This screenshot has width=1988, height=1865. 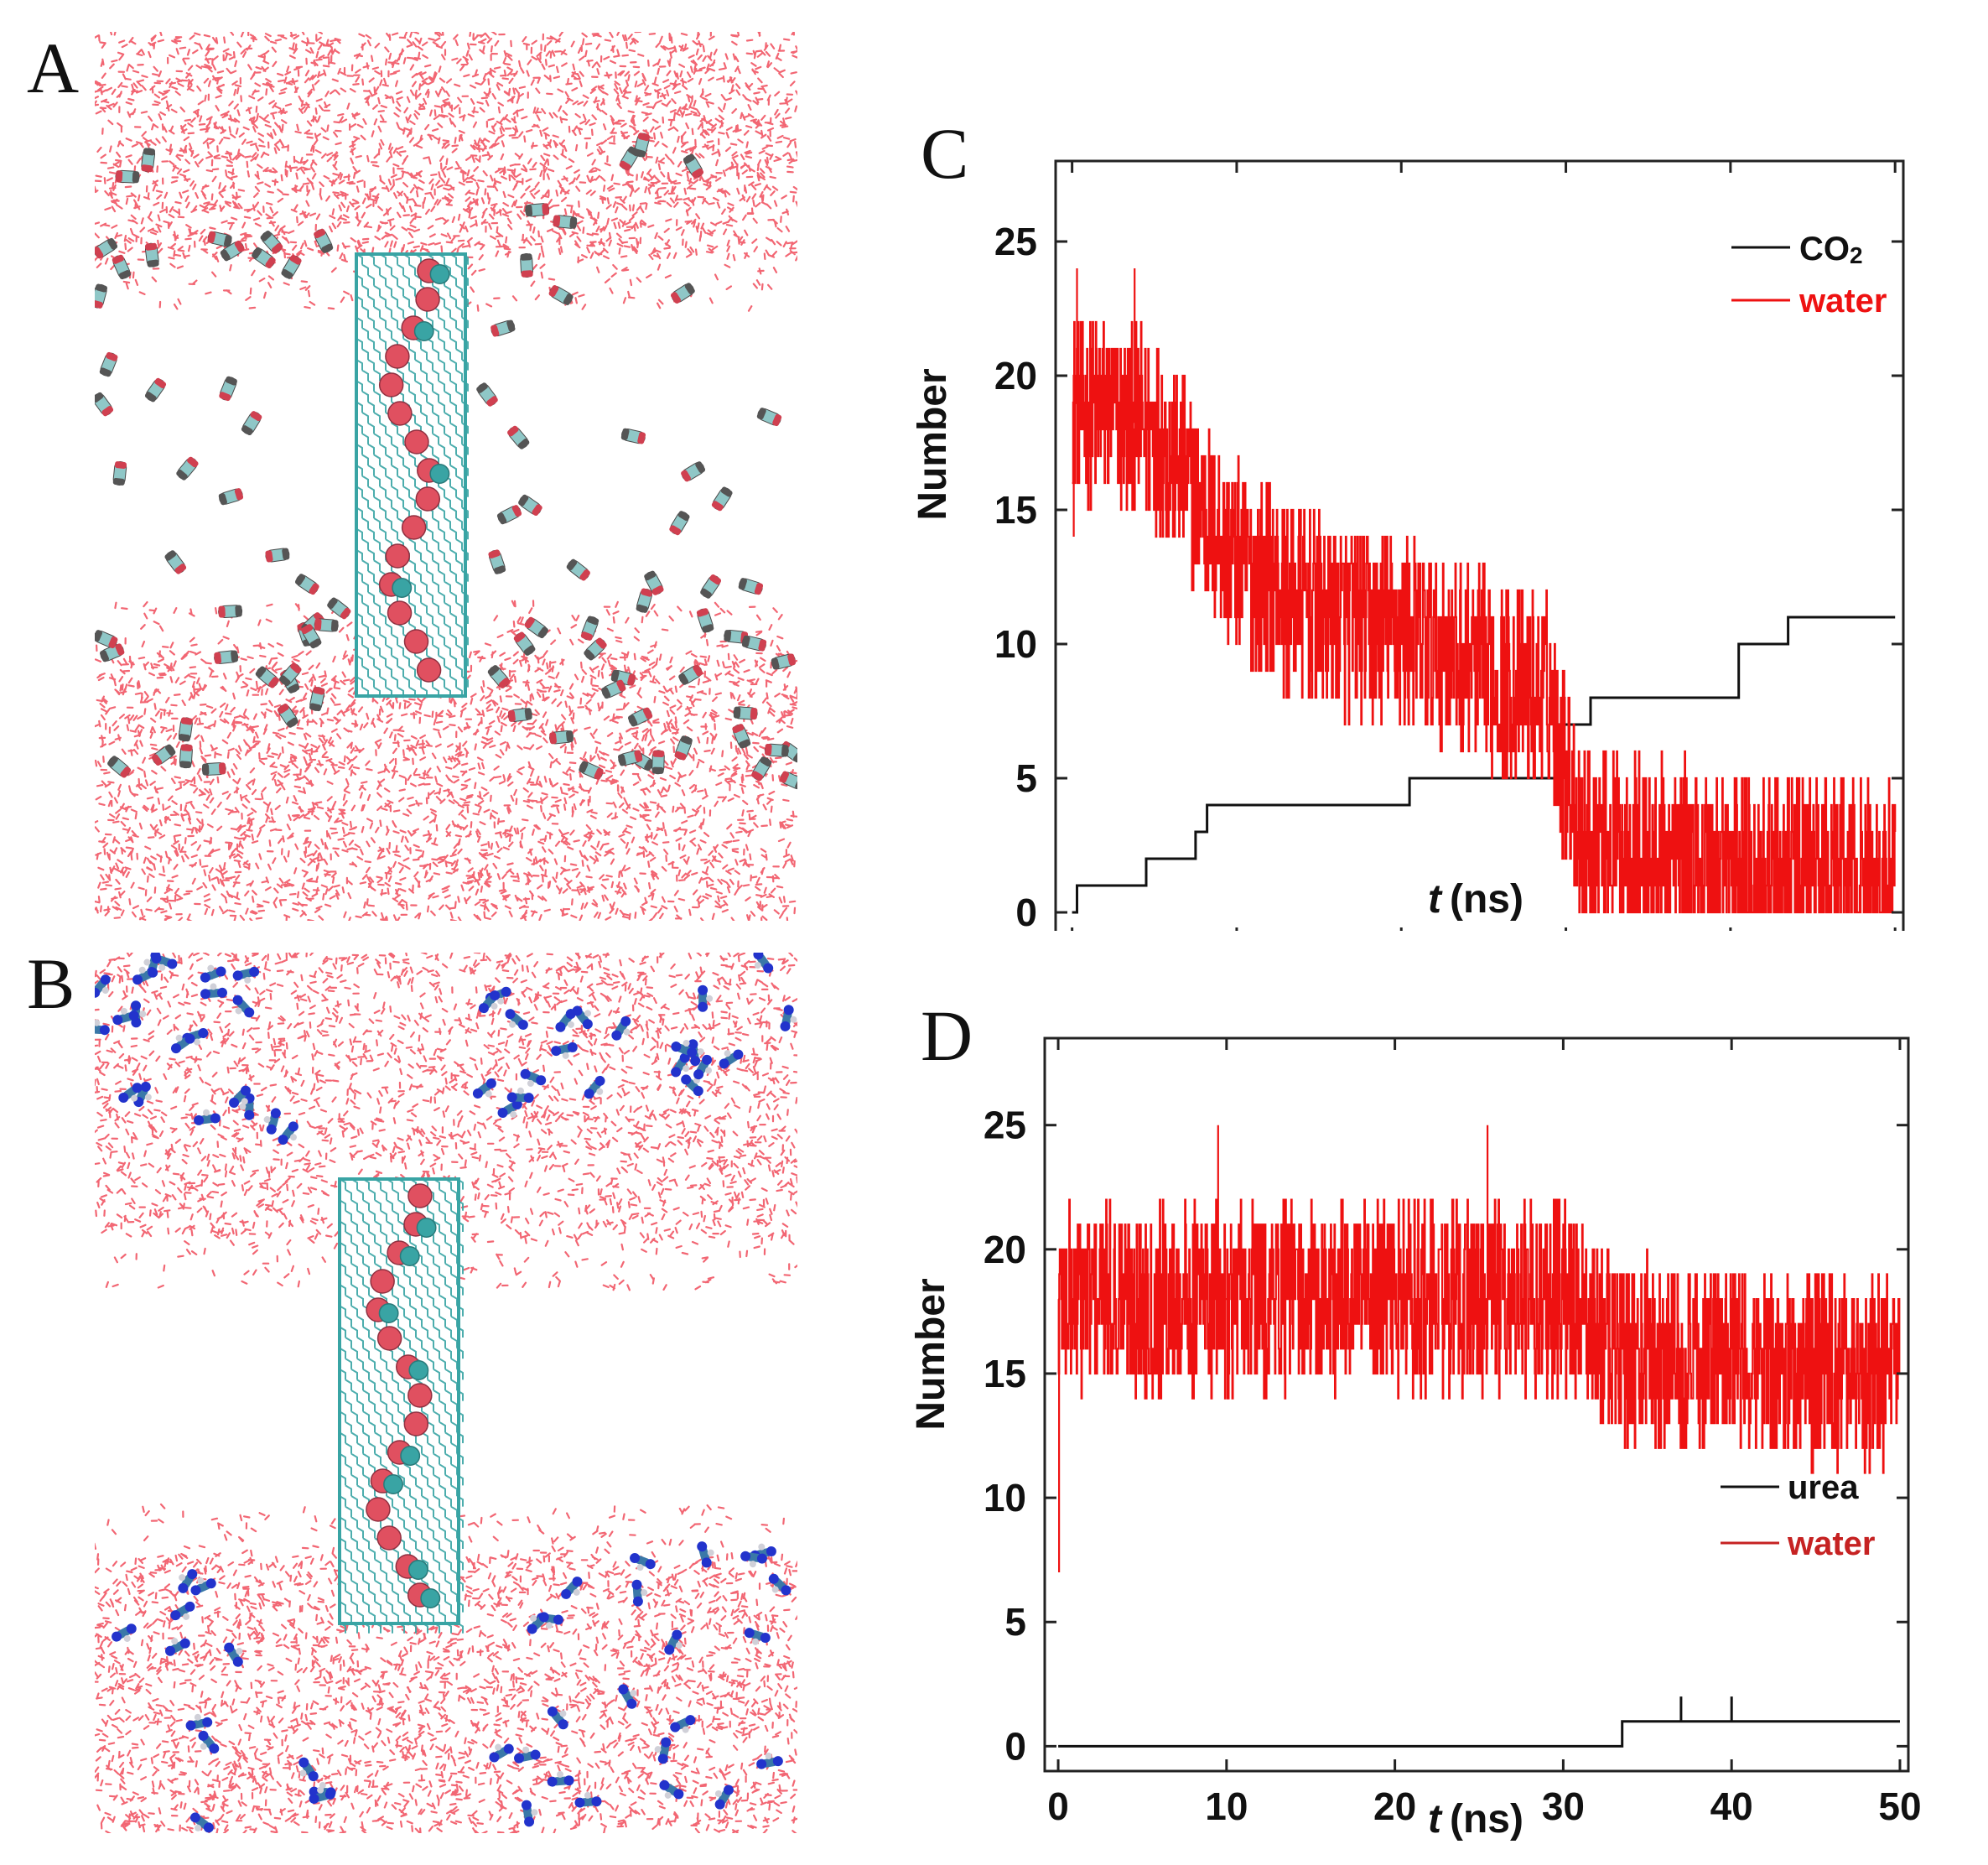 I want to click on y-tick-label: 5, so click(x=1026, y=778).